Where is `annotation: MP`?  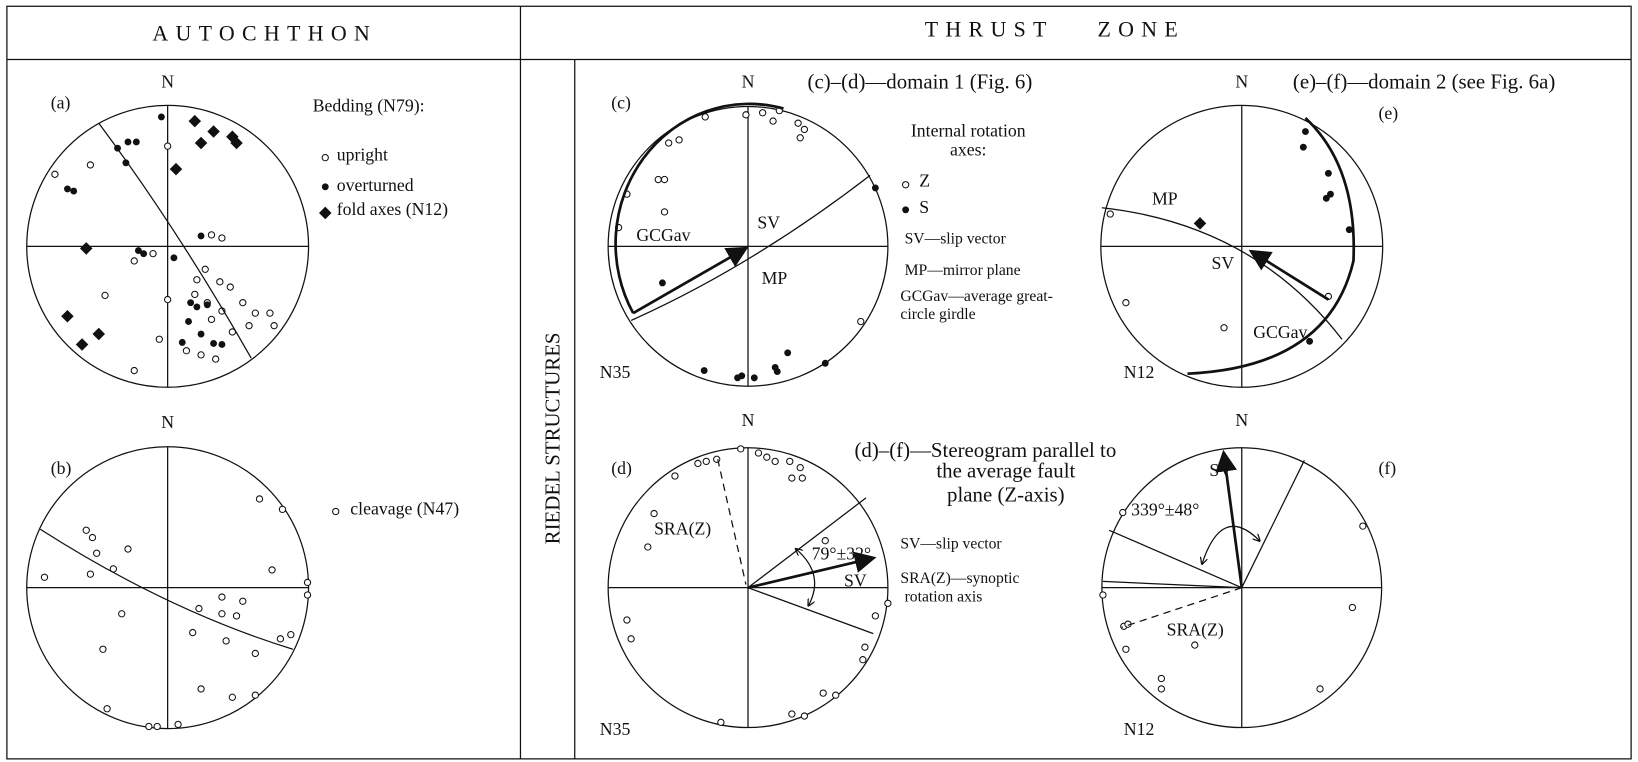
annotation: MP is located at coordinates (1165, 198).